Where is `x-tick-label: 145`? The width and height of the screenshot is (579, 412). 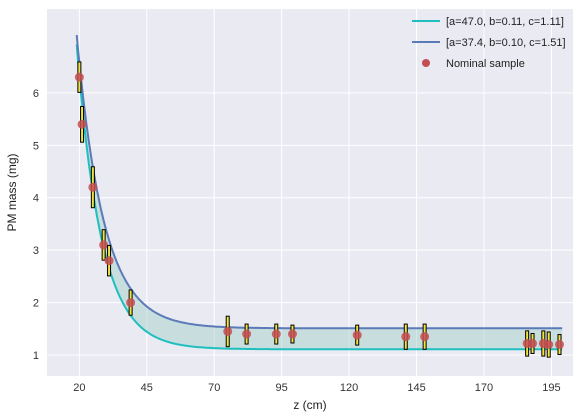
x-tick-label: 145 is located at coordinates (416, 388).